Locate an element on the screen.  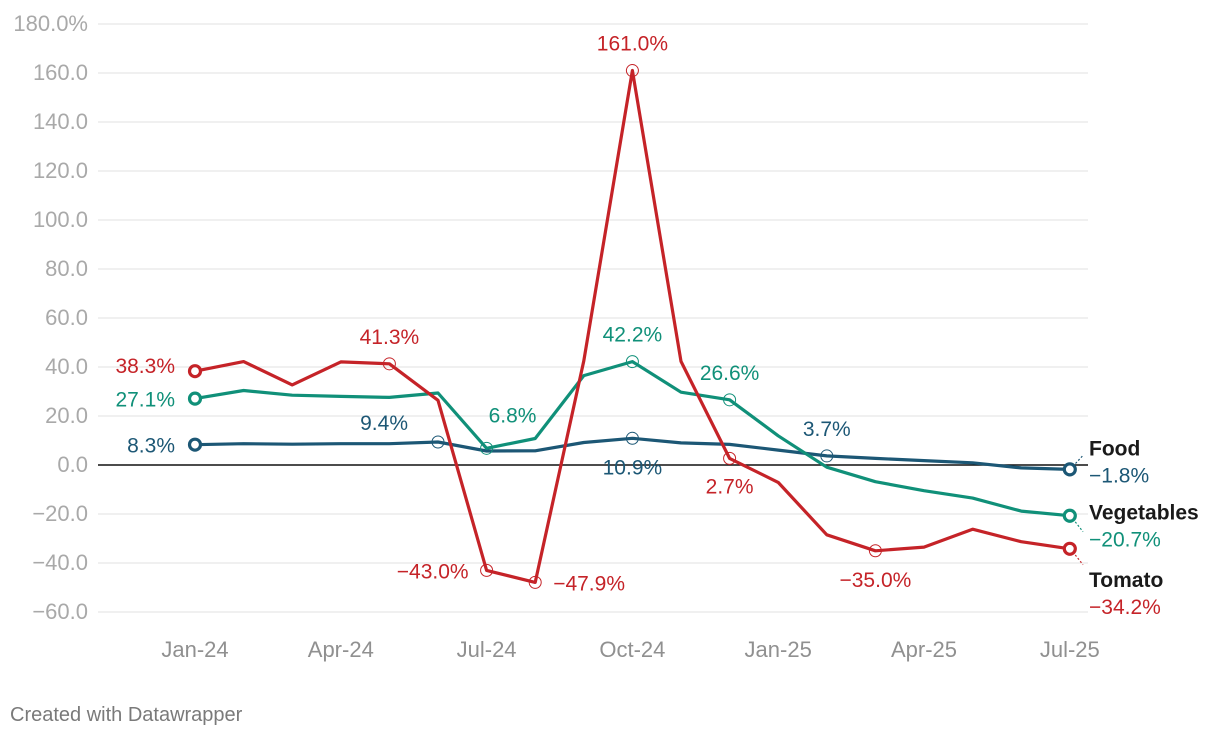
y-tick-label: −20.0 is located at coordinates (60, 513).